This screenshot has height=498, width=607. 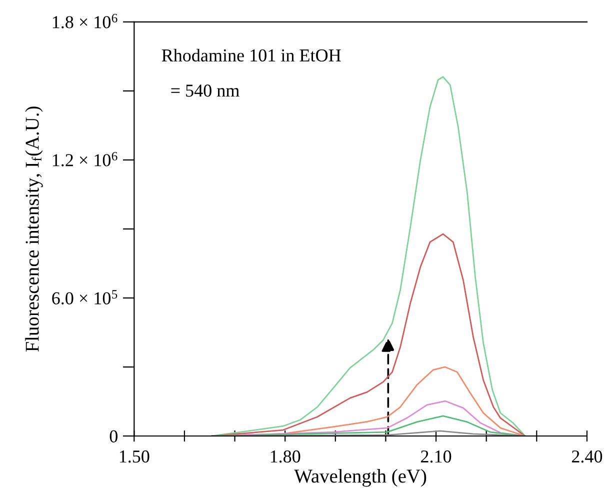 I want to click on annotation: Rhodamine 101 in EtOH, so click(x=251, y=55).